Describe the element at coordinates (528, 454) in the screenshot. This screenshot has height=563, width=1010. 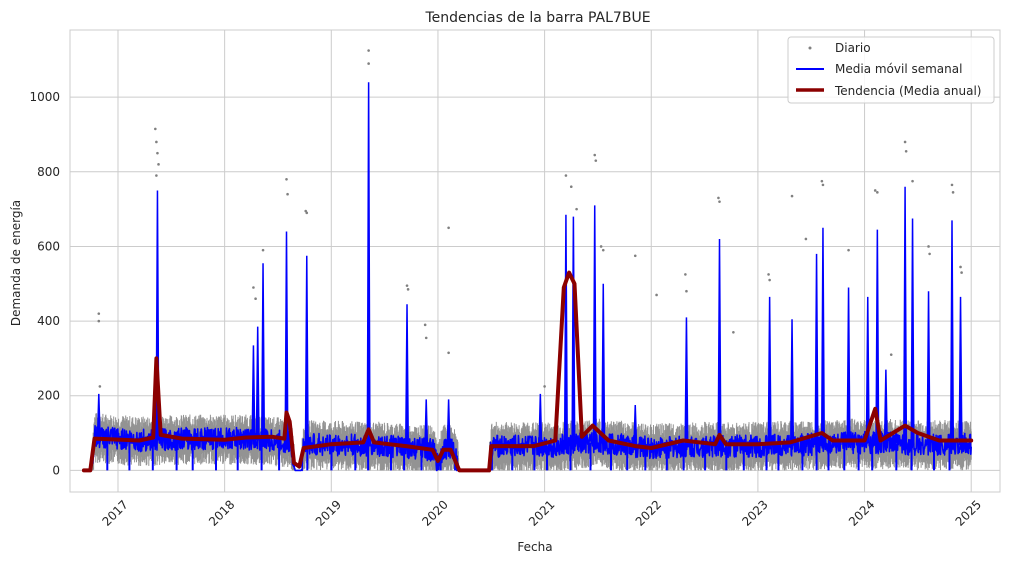
I see `weekly-dips` at that location.